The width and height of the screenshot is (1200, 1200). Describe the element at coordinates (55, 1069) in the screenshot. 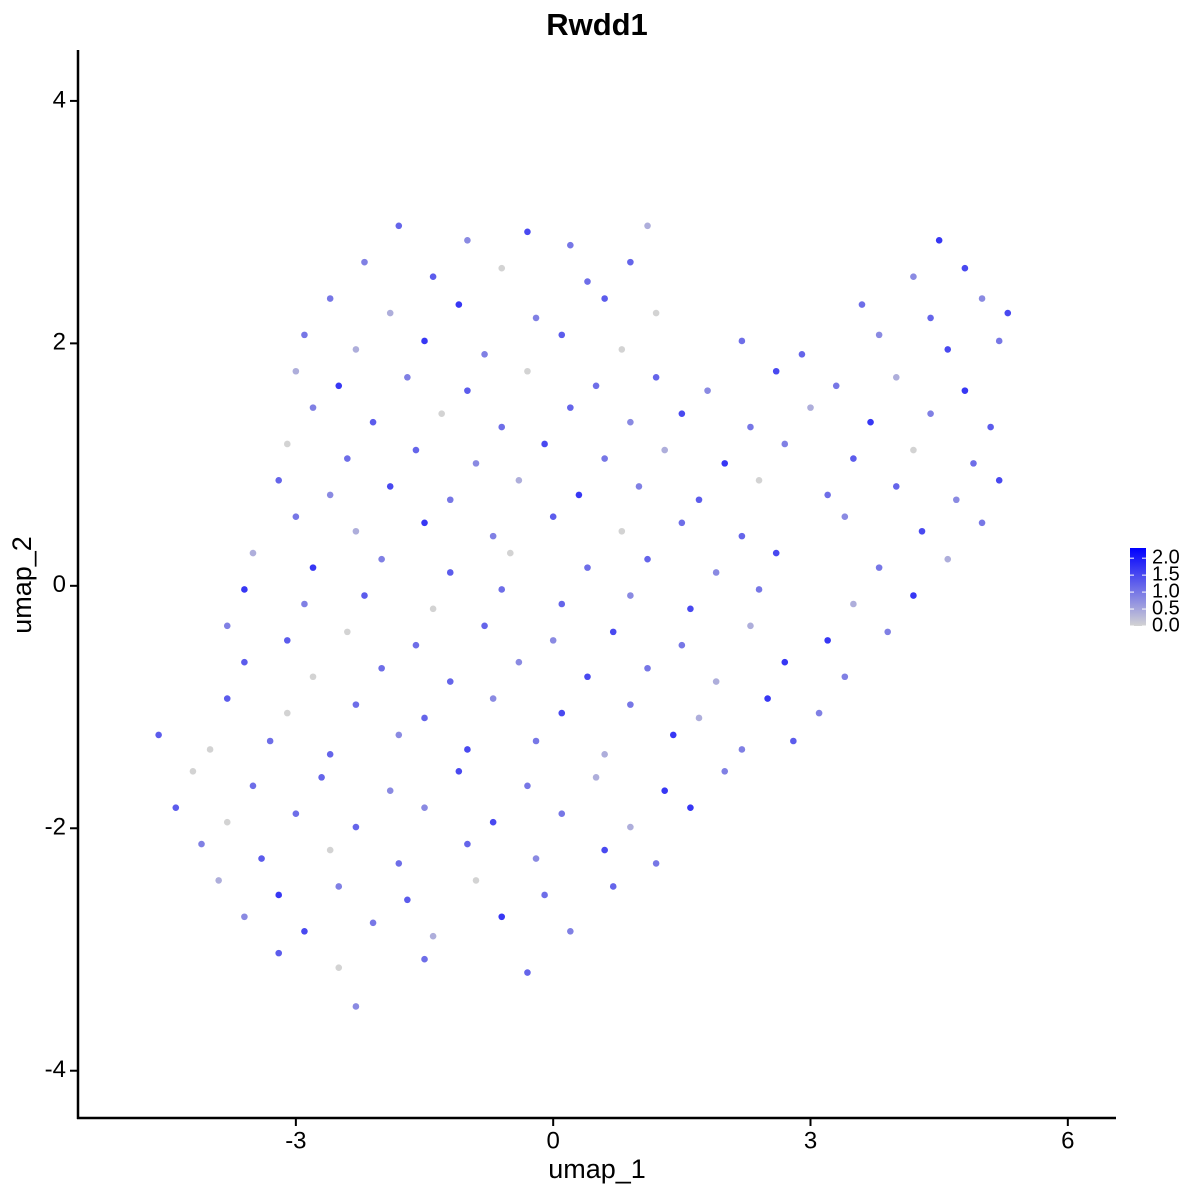

I see `y-tick-label: -4` at that location.